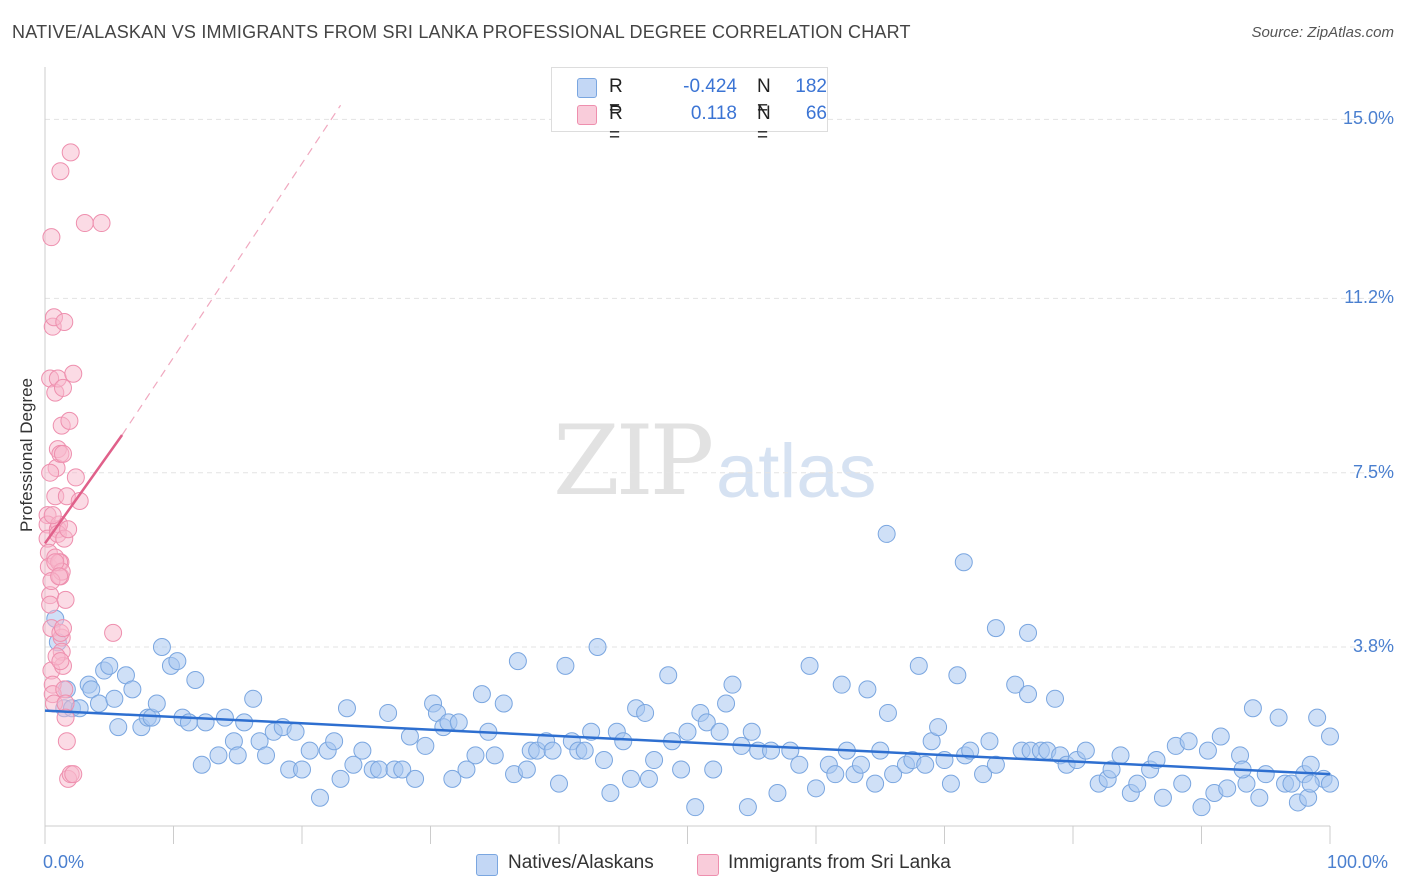  What do you see at coordinates (687, 742) in the screenshot?
I see `trend-line-natives` at bounding box center [687, 742].